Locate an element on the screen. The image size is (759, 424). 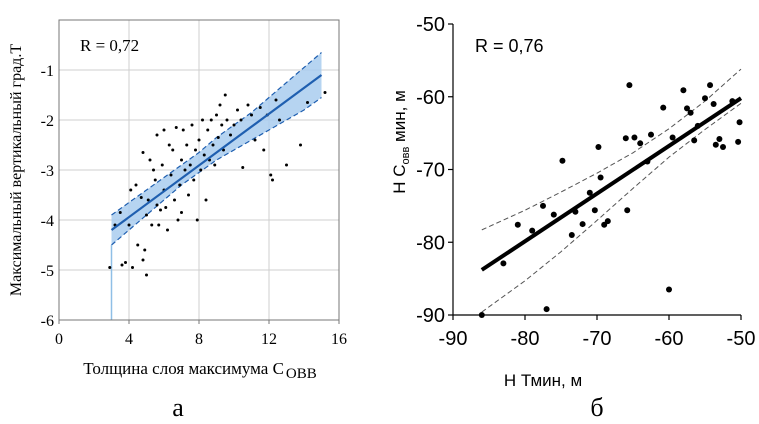
x-tick-label: -50 is located at coordinates (741, 339).